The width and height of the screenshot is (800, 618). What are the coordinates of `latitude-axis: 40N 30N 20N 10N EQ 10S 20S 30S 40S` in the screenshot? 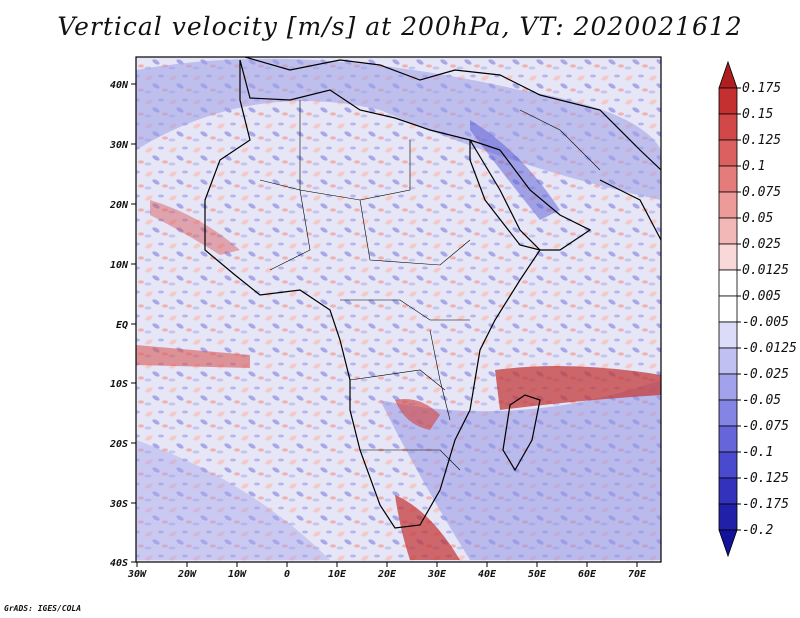 It's located at (122, 324).